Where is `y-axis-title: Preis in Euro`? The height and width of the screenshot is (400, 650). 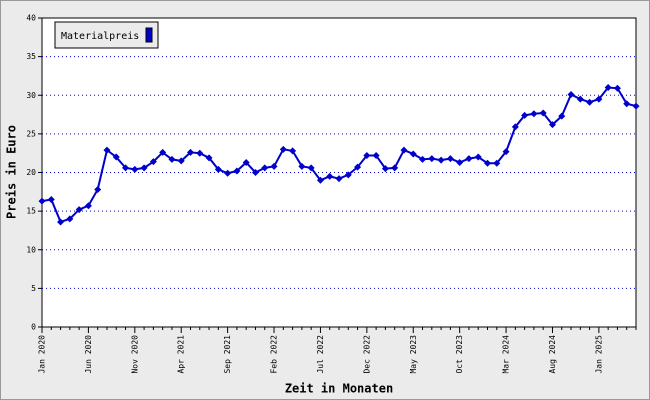 y-axis-title: Preis in Euro is located at coordinates (12, 172).